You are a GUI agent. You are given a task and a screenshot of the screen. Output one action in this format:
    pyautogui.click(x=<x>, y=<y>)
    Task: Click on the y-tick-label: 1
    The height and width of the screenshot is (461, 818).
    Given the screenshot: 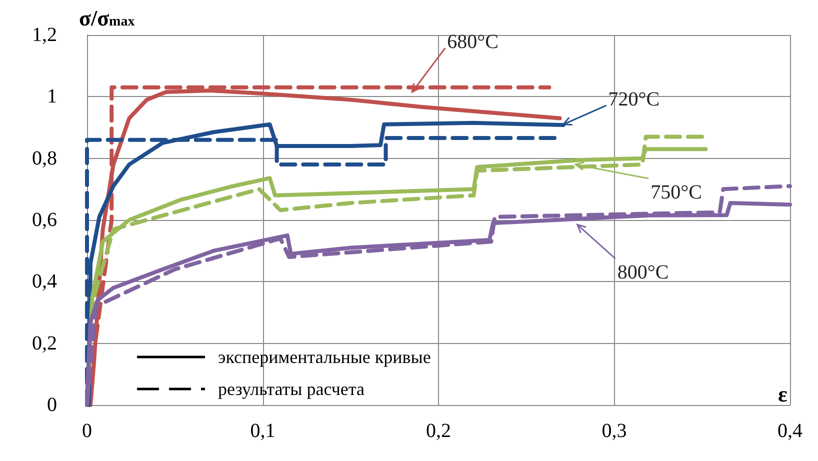 What is the action you would take?
    pyautogui.click(x=52, y=97)
    